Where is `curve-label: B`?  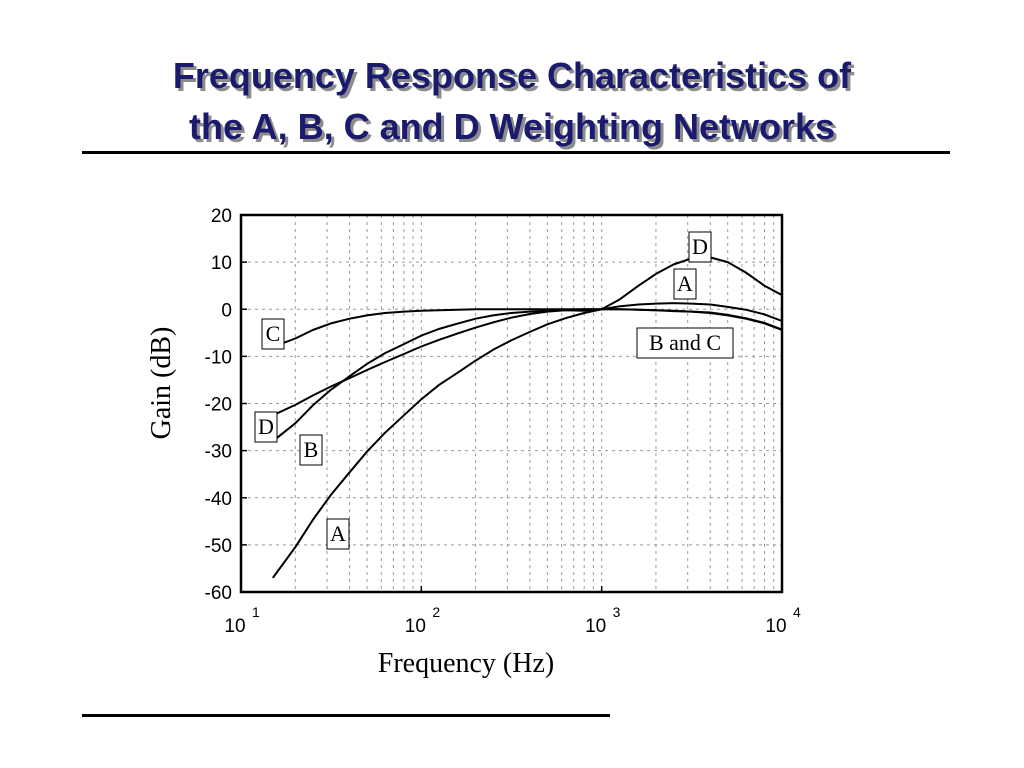 curve-label: B is located at coordinates (311, 449).